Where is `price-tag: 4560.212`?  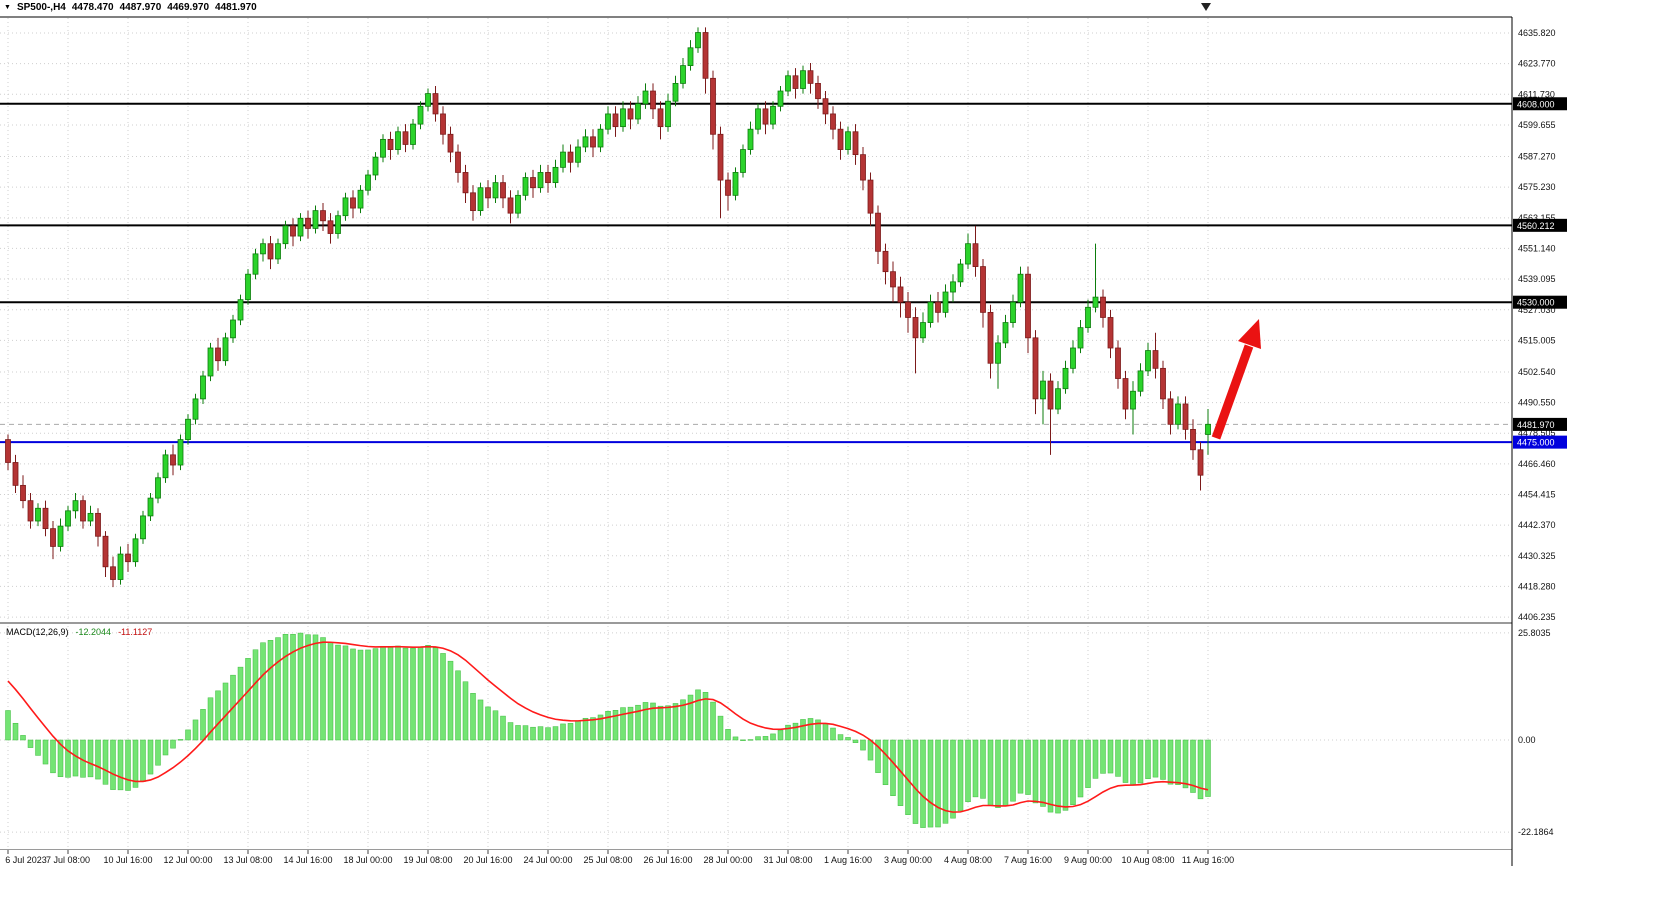
price-tag: 4560.212 is located at coordinates (1540, 225).